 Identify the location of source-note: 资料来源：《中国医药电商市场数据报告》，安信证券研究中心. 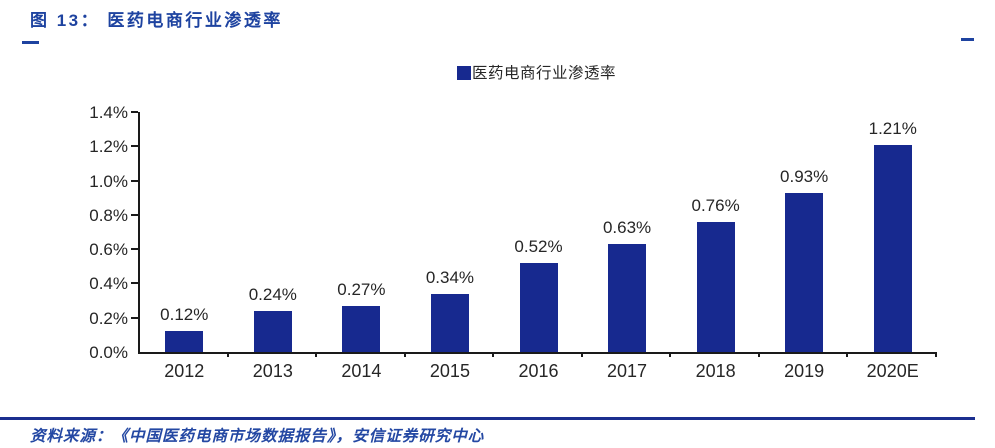
(257, 436).